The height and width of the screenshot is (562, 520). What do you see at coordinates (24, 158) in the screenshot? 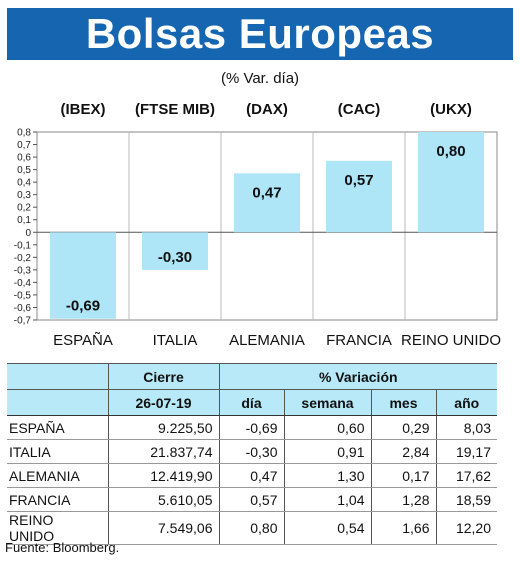
I see `y-tick-label: 0,6` at bounding box center [24, 158].